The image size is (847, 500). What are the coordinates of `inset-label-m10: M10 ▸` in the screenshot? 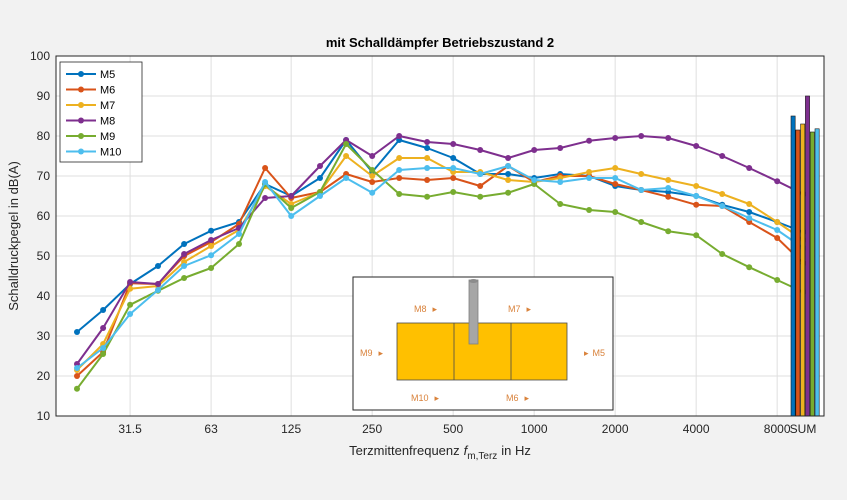 It's located at (425, 398).